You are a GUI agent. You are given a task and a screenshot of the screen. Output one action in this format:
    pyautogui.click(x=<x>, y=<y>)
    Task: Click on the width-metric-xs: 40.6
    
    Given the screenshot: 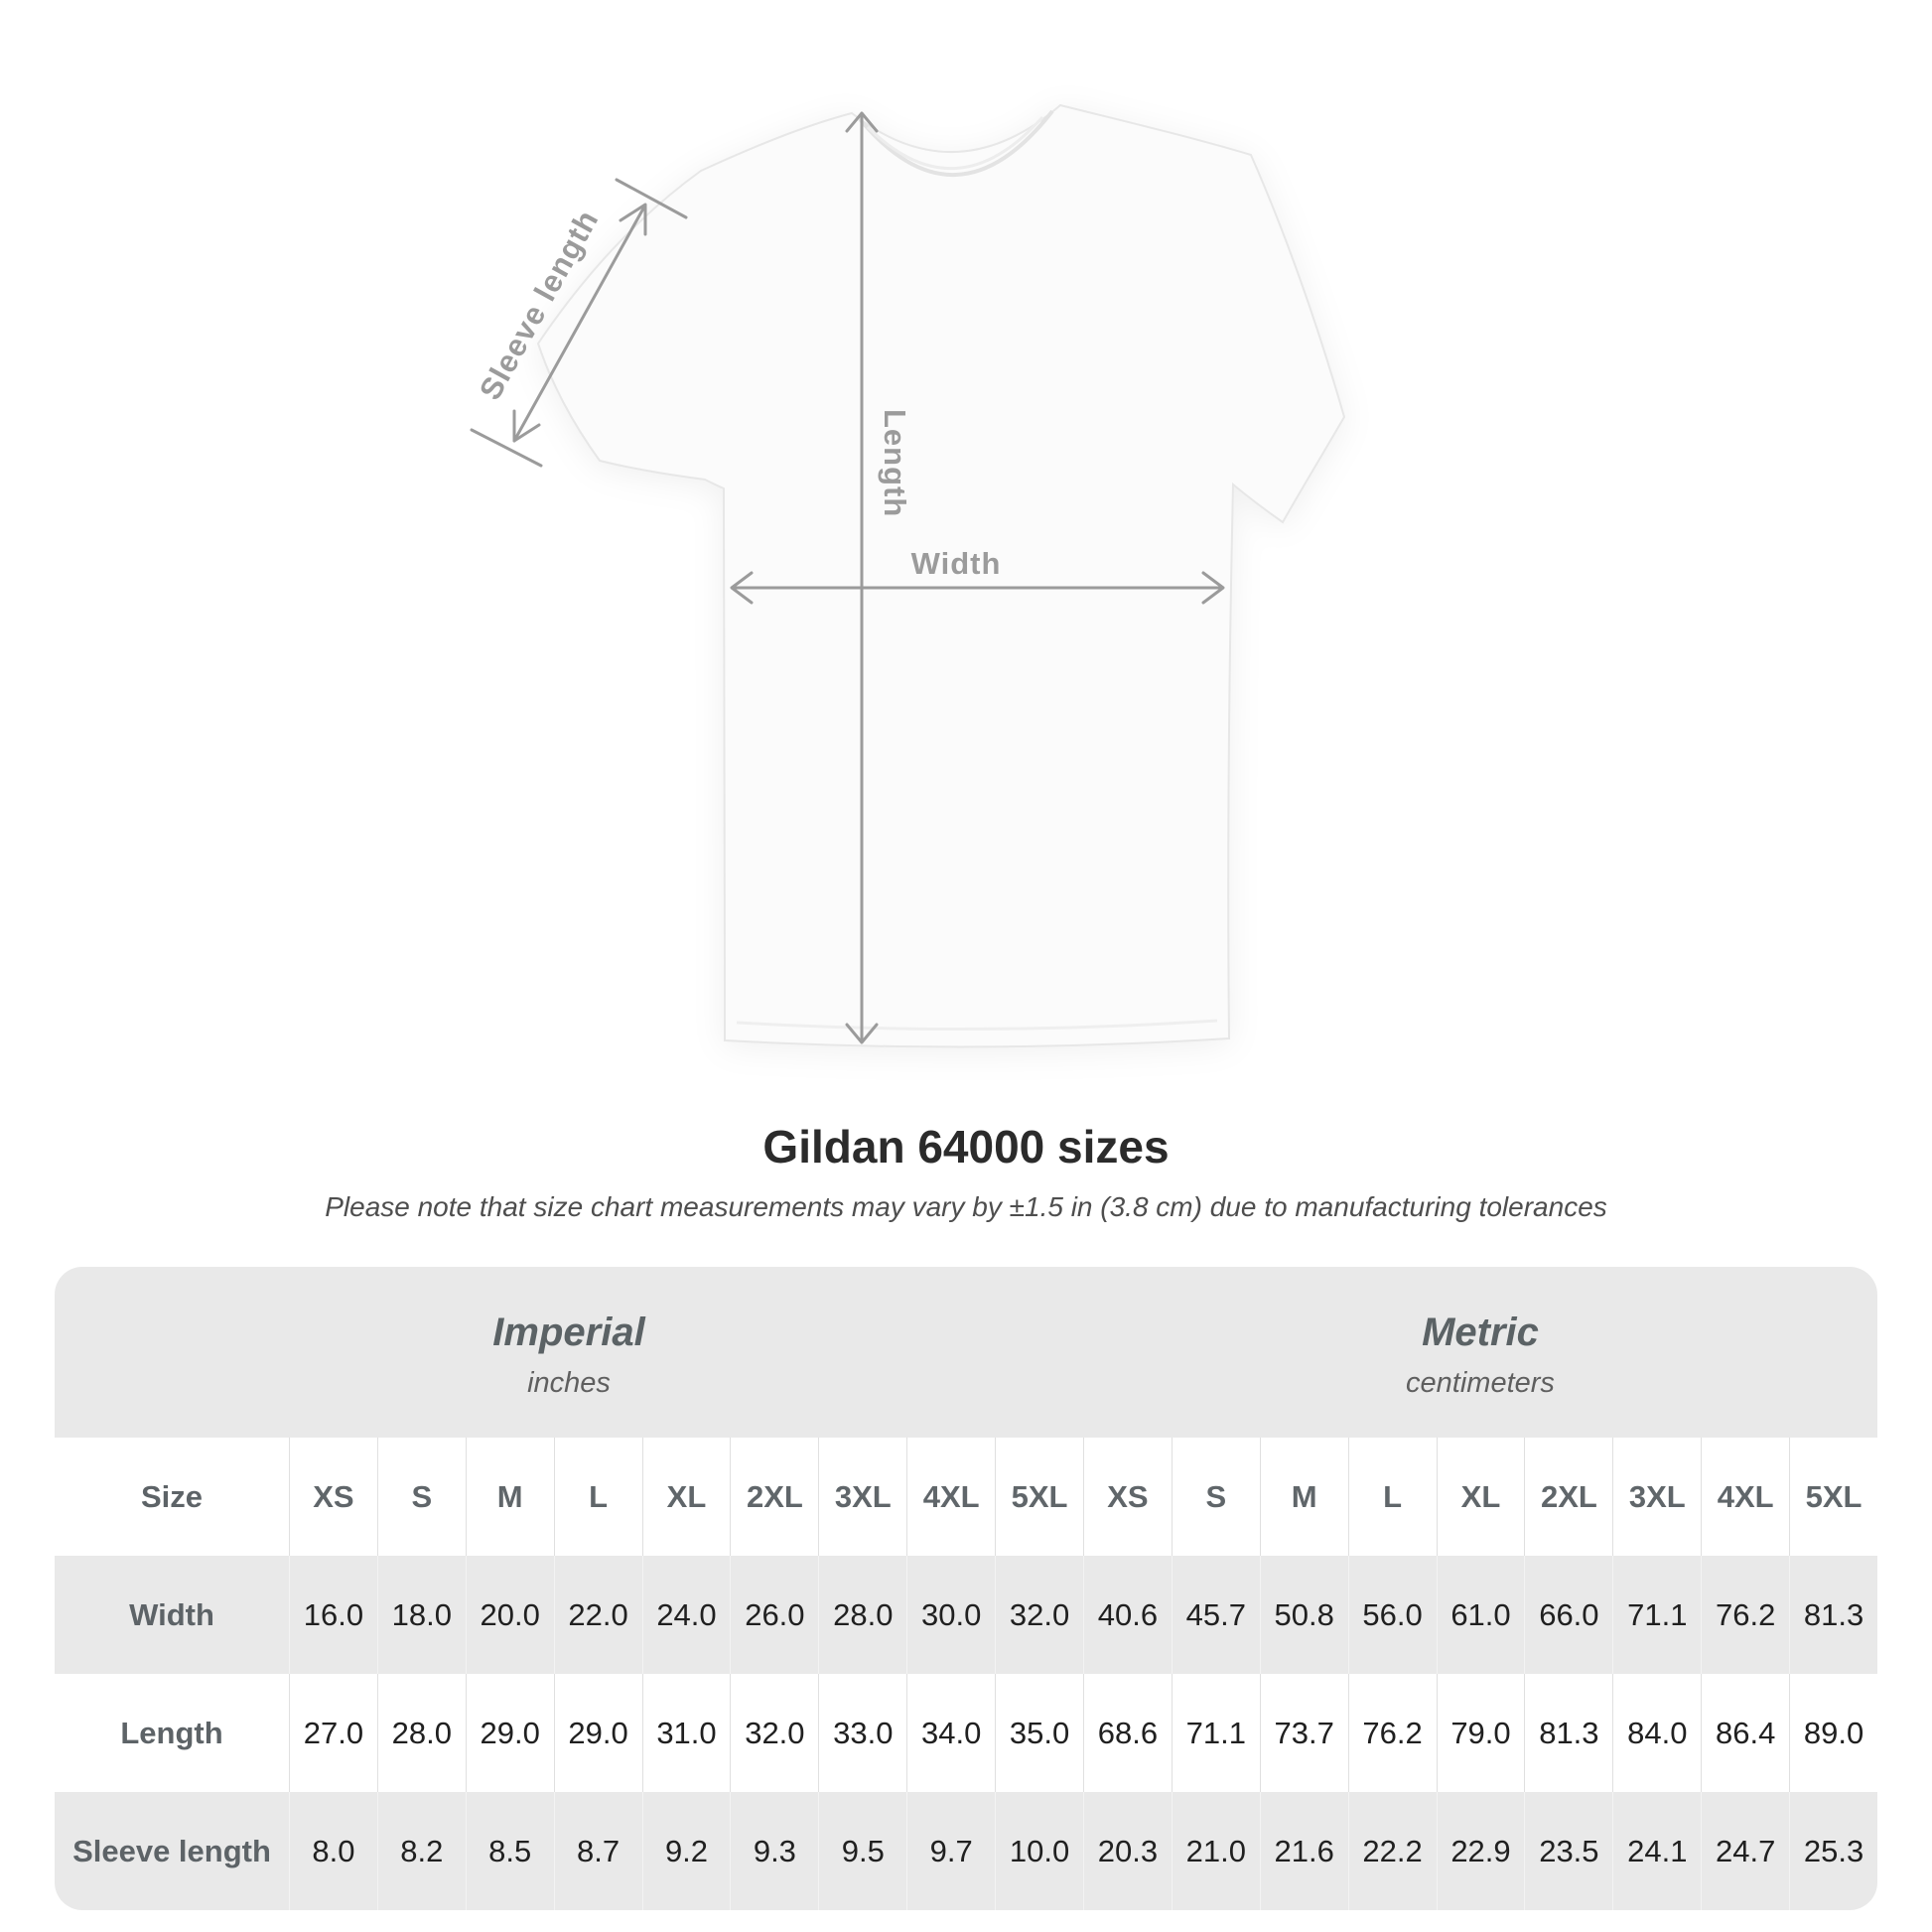 What is the action you would take?
    pyautogui.click(x=1127, y=1615)
    